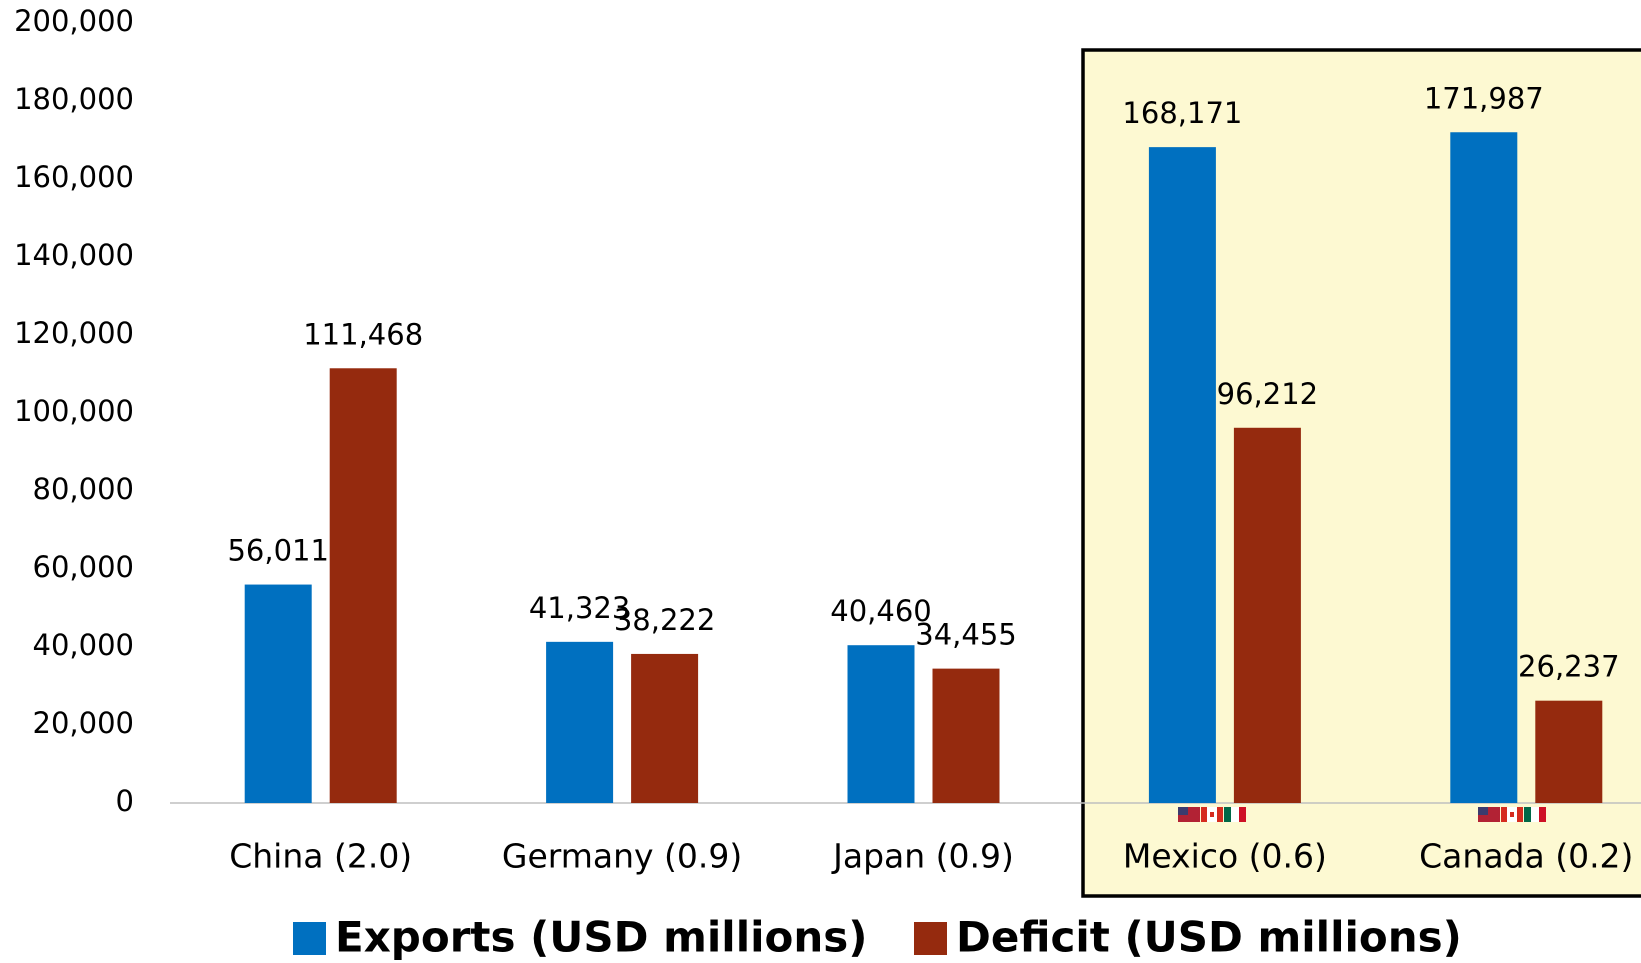  What do you see at coordinates (74, 411) in the screenshot?
I see `y-tick-label: 100,000` at bounding box center [74, 411].